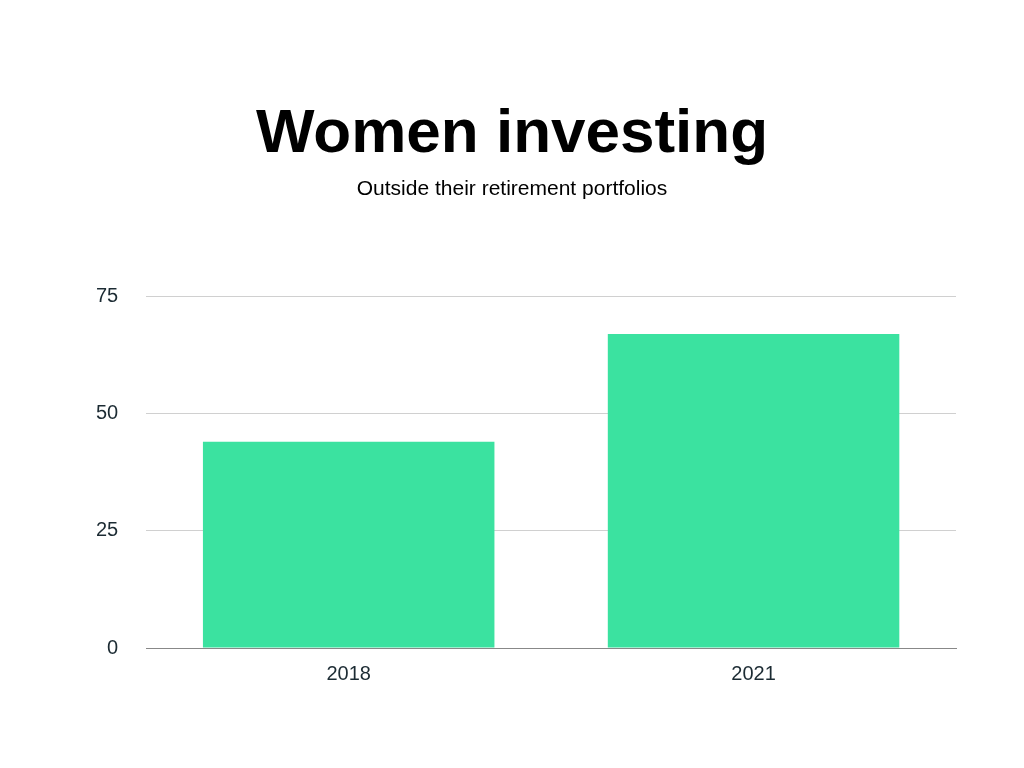 This screenshot has height=768, width=1024. I want to click on y-tick-label: 0, so click(113, 646).